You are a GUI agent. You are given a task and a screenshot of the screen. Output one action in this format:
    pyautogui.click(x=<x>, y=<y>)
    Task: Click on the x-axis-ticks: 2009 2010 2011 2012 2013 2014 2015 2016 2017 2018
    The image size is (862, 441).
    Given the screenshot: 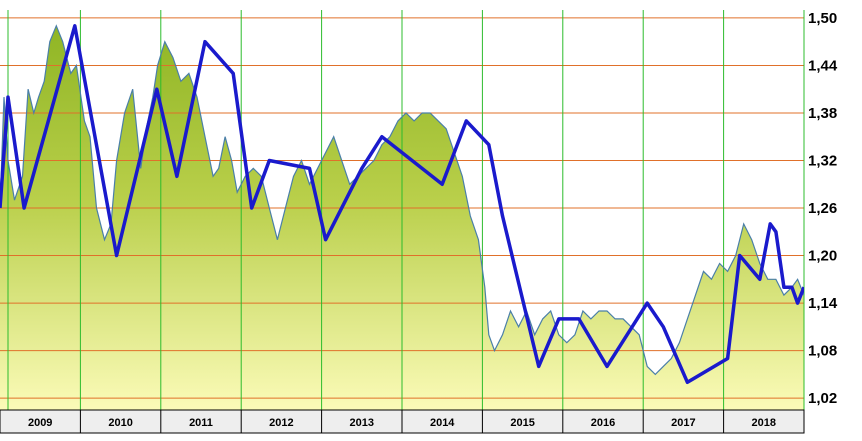 What is the action you would take?
    pyautogui.click(x=416, y=421)
    